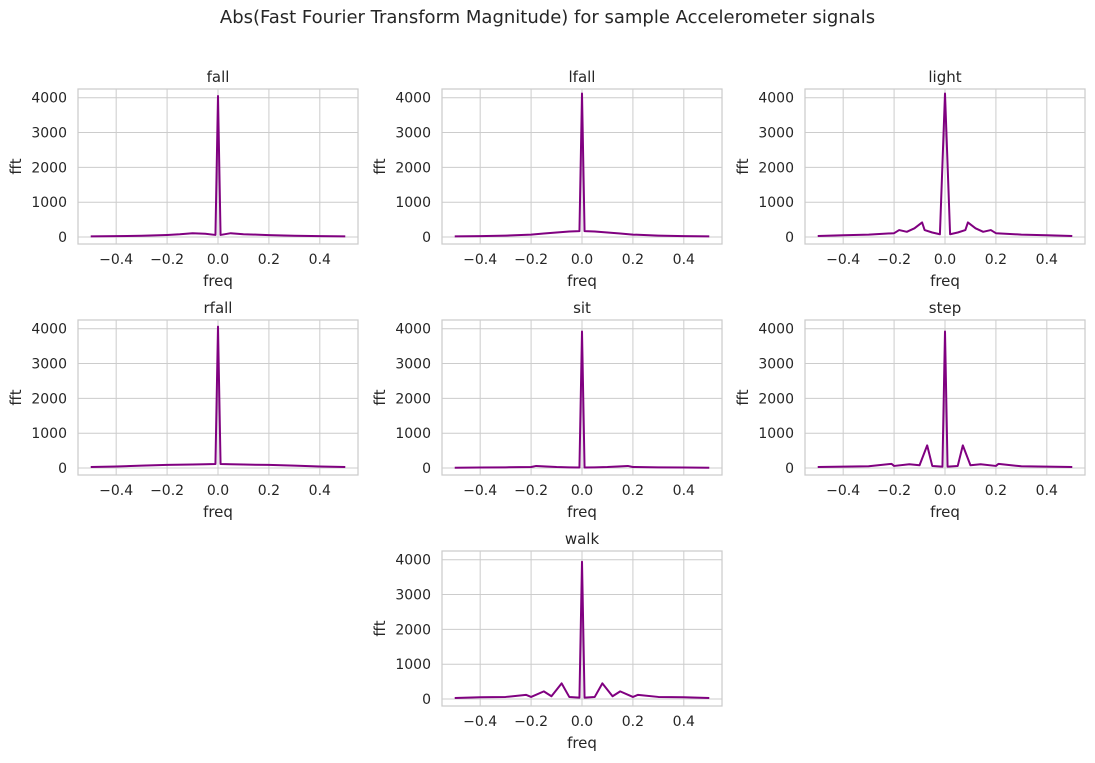  Describe the element at coordinates (218, 77) in the screenshot. I see `subplot-title: fall` at that location.